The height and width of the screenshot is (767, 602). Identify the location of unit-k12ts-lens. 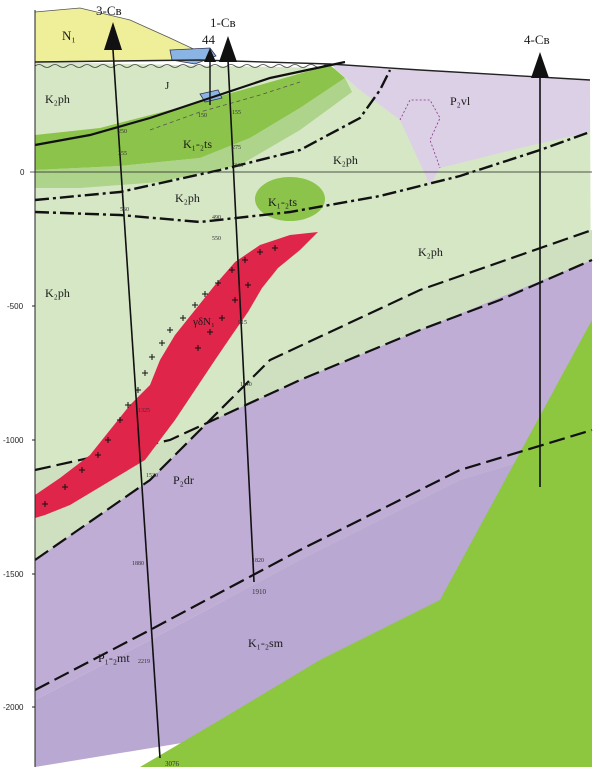
(290, 199).